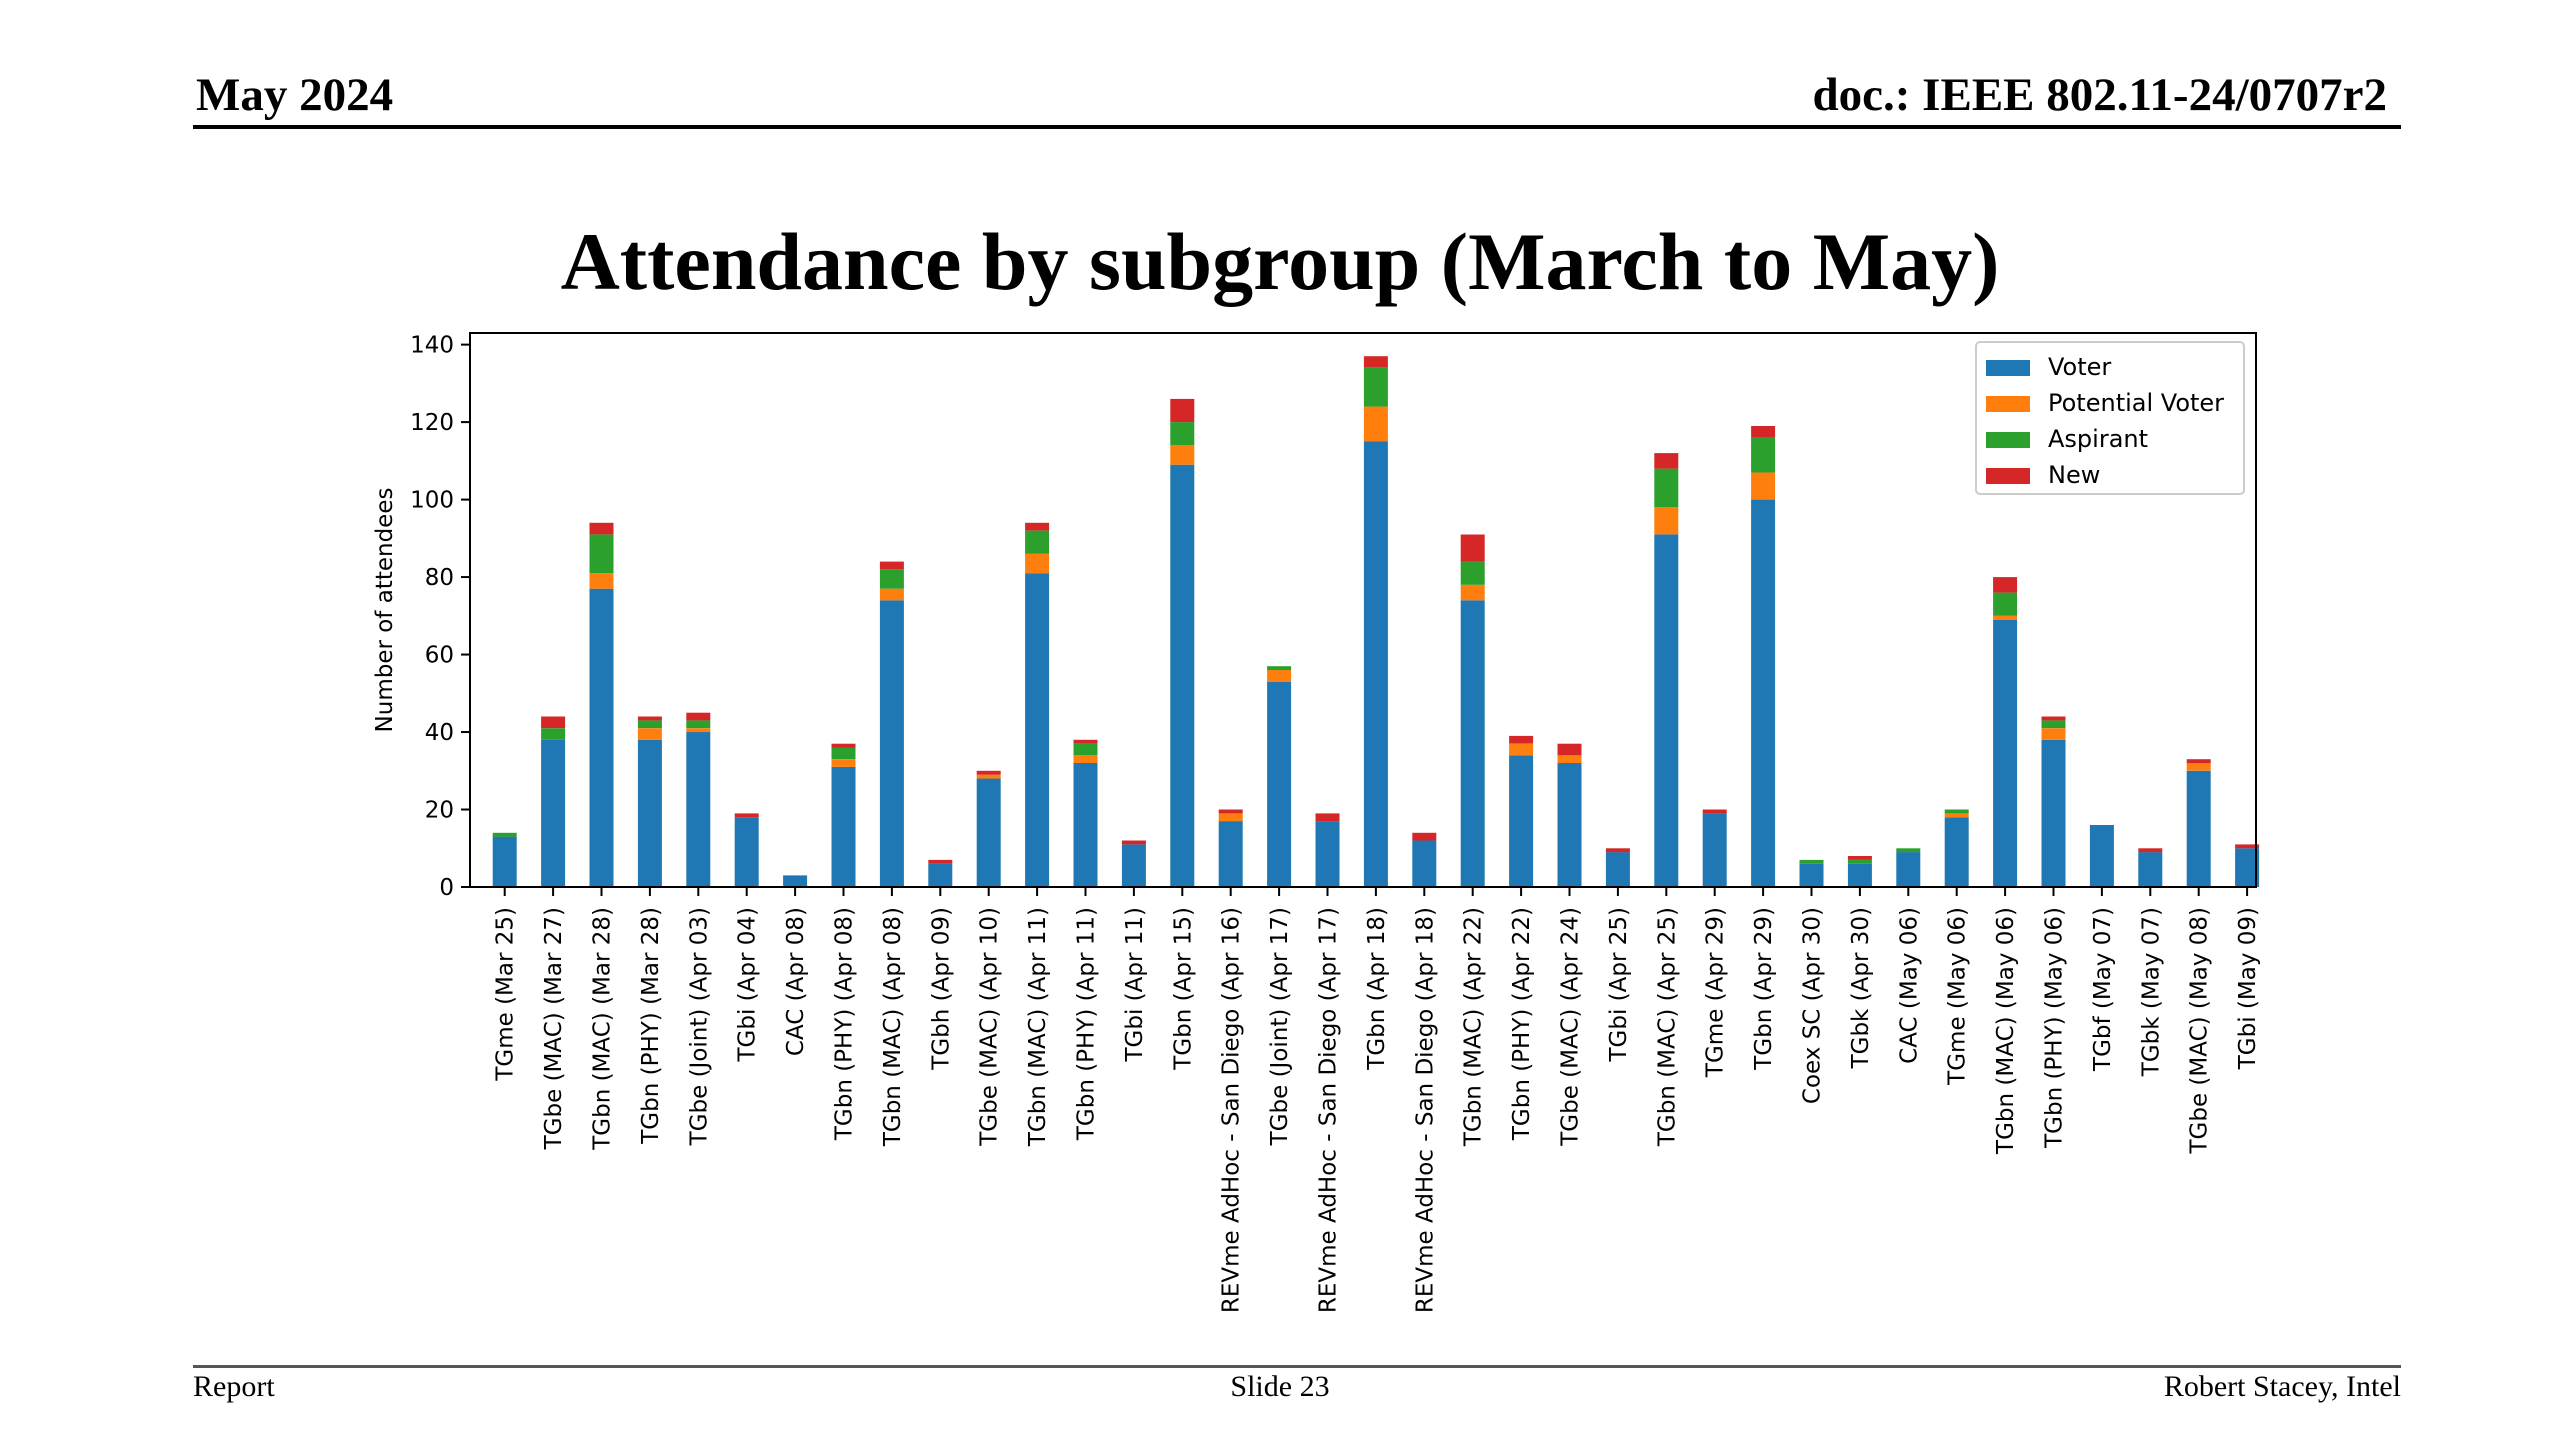 This screenshot has height=1440, width=2560. I want to click on x-tick-label: TGbn (Apr 15), so click(1183, 989).